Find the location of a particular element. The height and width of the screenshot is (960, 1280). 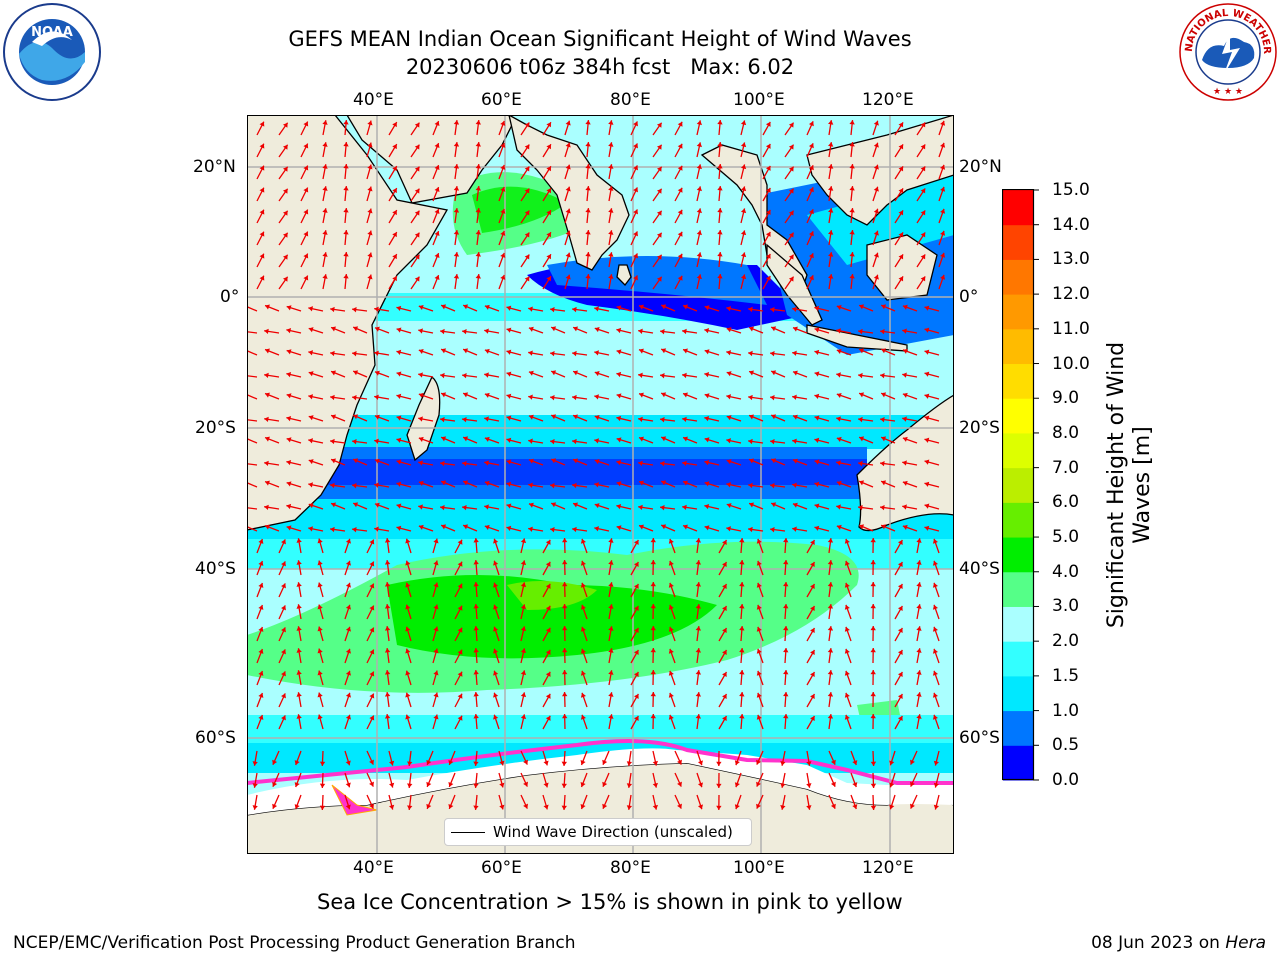

colorbar-tick-label: 12.0 is located at coordinates (1071, 294).